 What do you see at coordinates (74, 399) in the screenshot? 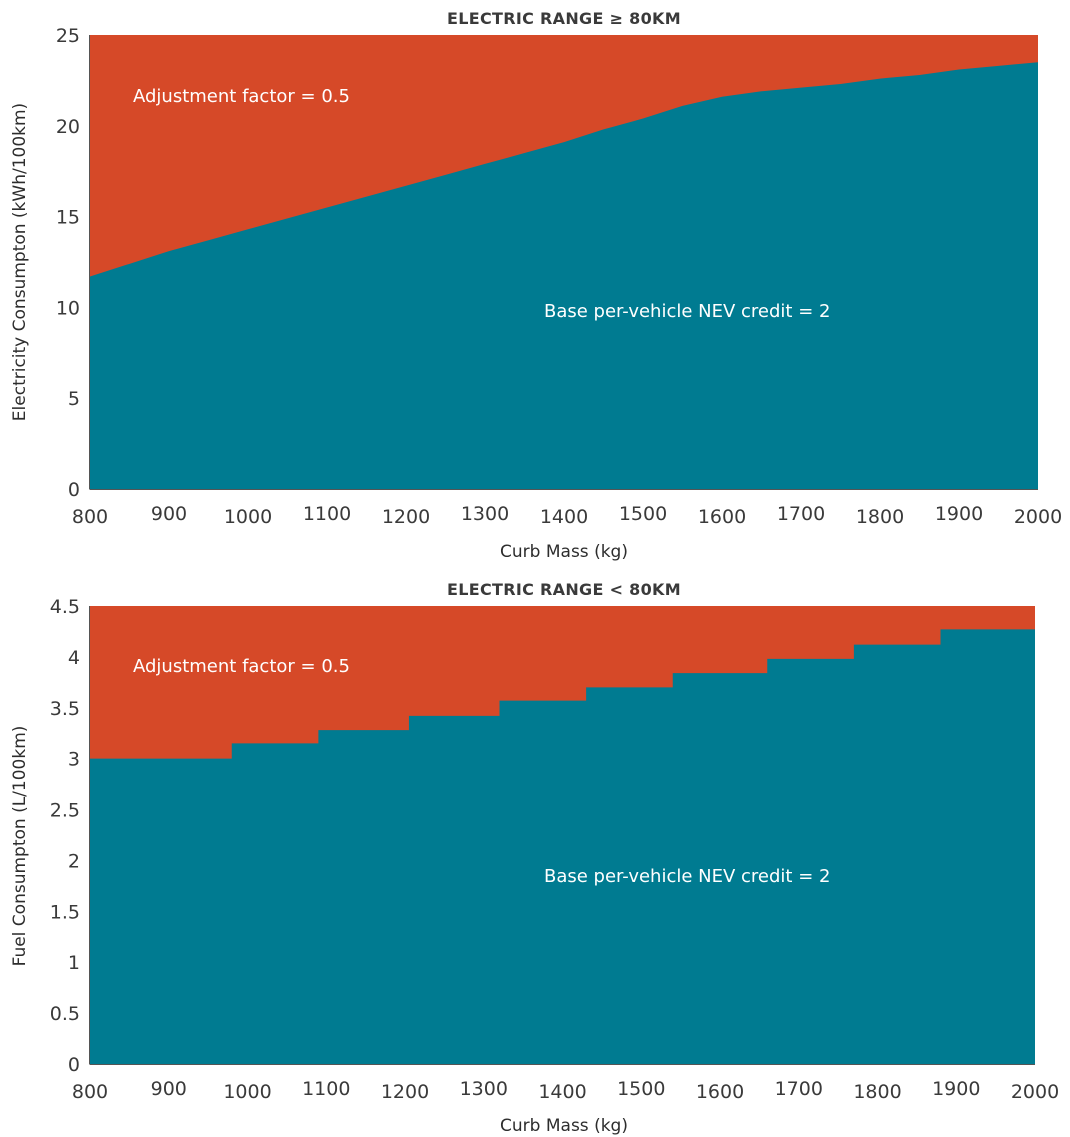
I see `chart-1-y-tick-label: 5` at bounding box center [74, 399].